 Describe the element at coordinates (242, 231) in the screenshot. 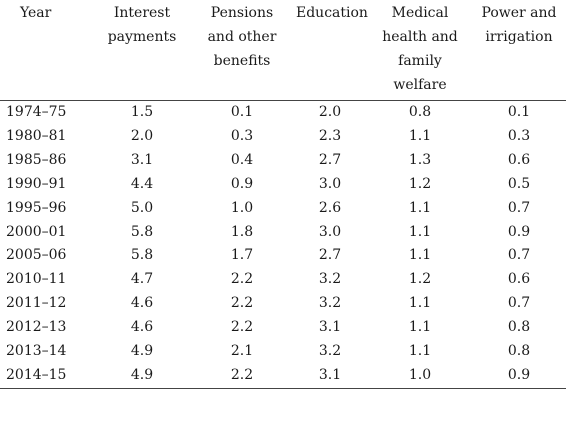

I see `value-cell: 1.8` at that location.